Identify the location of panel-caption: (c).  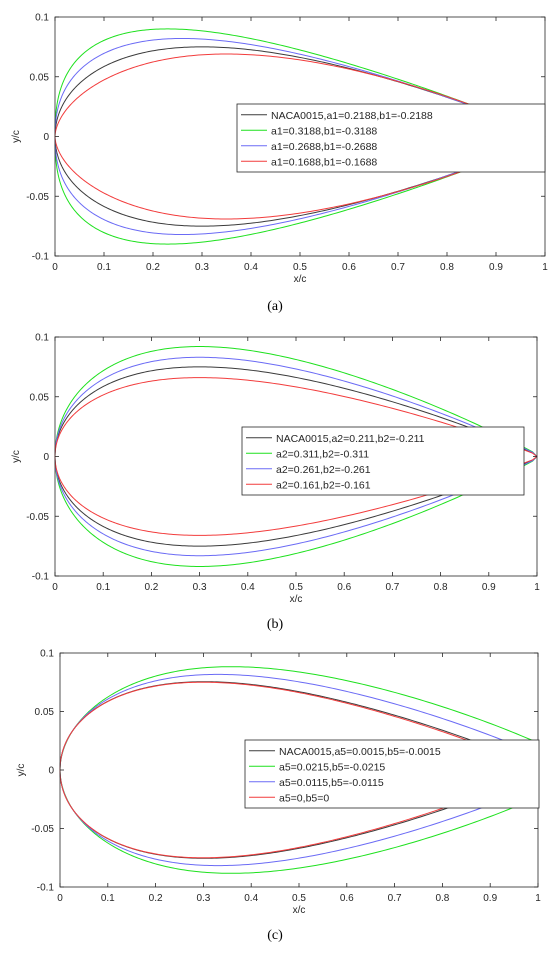
(275, 935).